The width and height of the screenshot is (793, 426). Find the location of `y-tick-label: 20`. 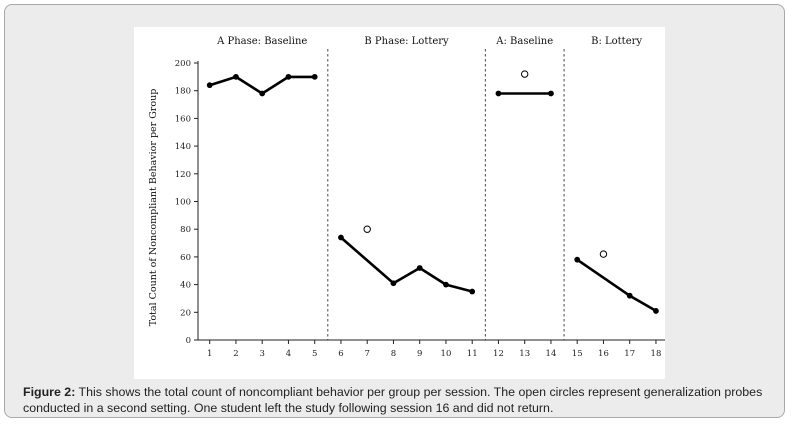

y-tick-label: 20 is located at coordinates (185, 313).